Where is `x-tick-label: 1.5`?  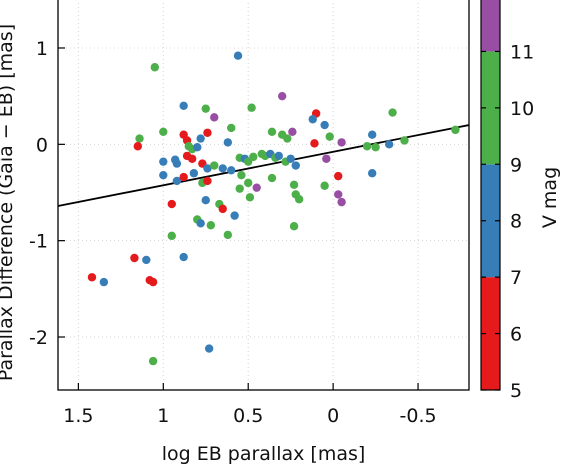
x-tick-label: 1.5 is located at coordinates (78, 416).